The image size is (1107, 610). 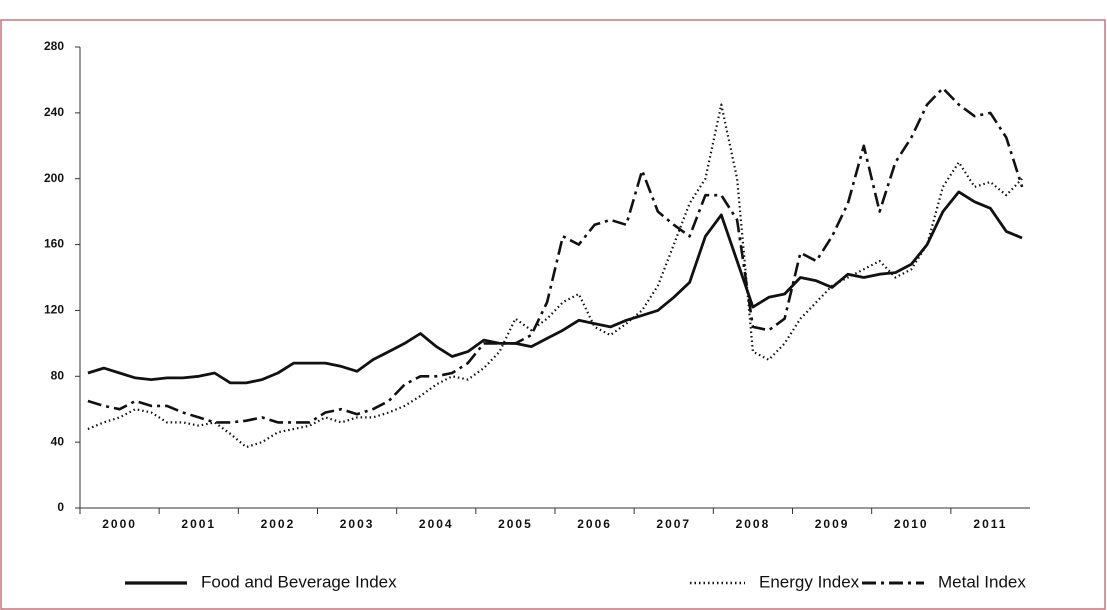 I want to click on legend-label: Metal Index, so click(x=982, y=581).